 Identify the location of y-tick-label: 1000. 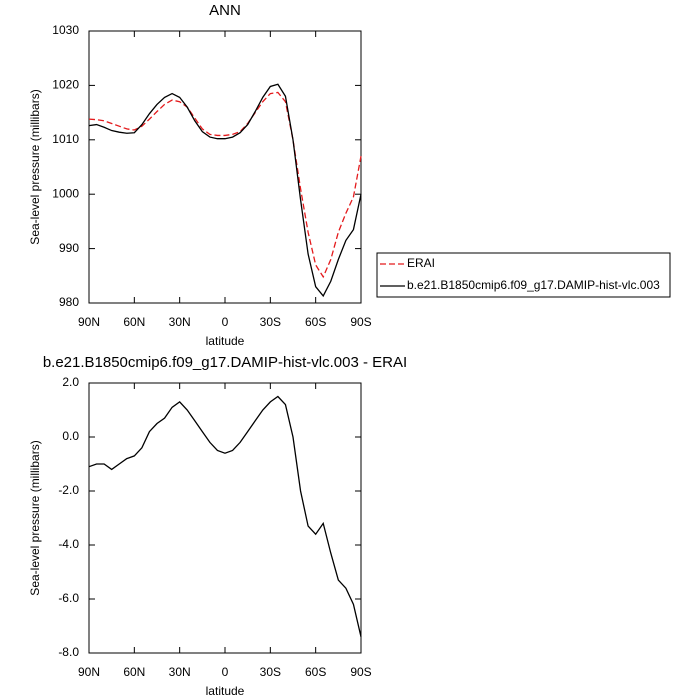
(65, 193).